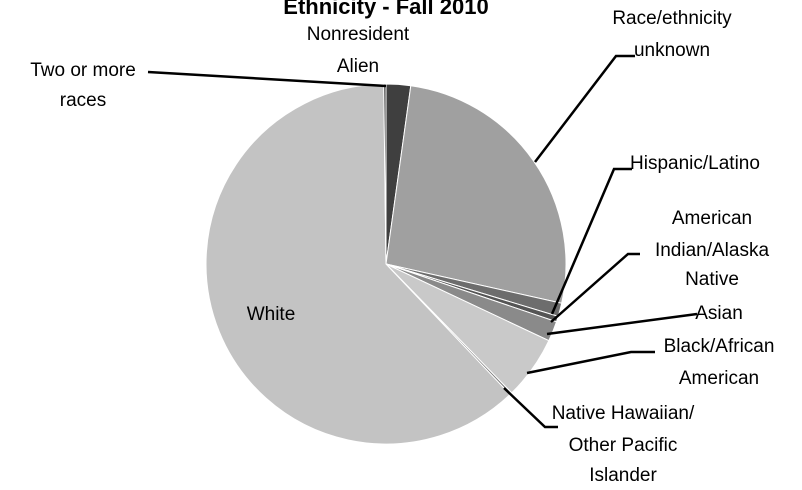 This screenshot has width=802, height=490. Describe the element at coordinates (719, 362) in the screenshot. I see `slice-label: Black/African American` at that location.